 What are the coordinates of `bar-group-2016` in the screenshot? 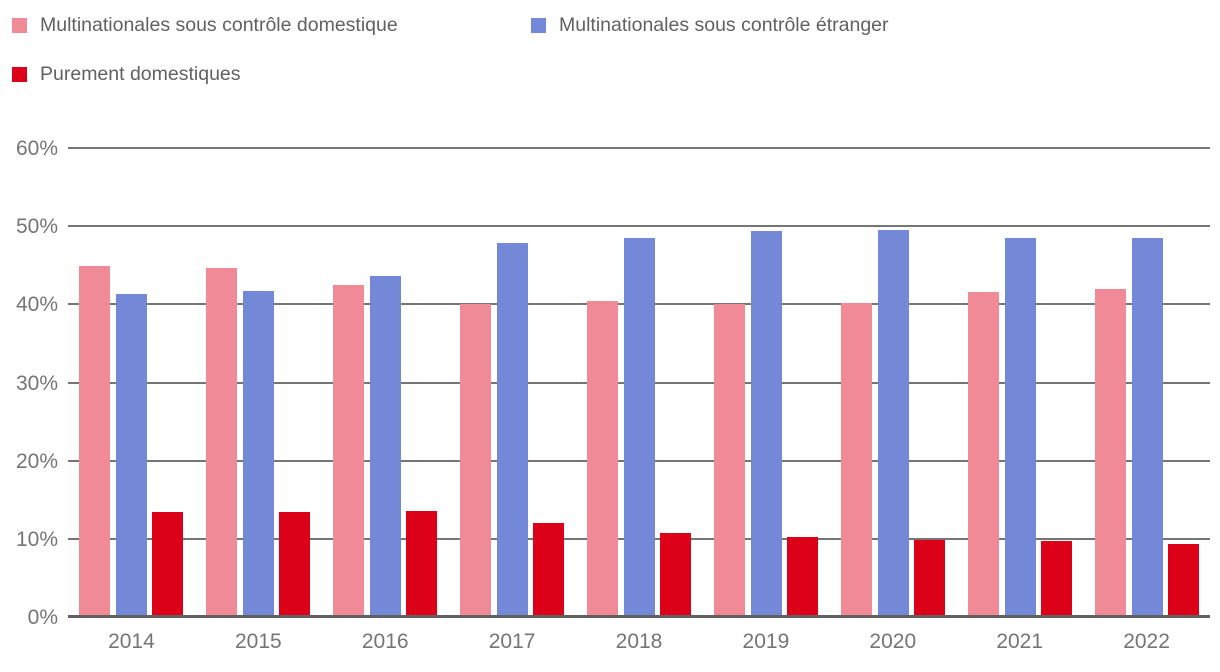 It's located at (385, 382).